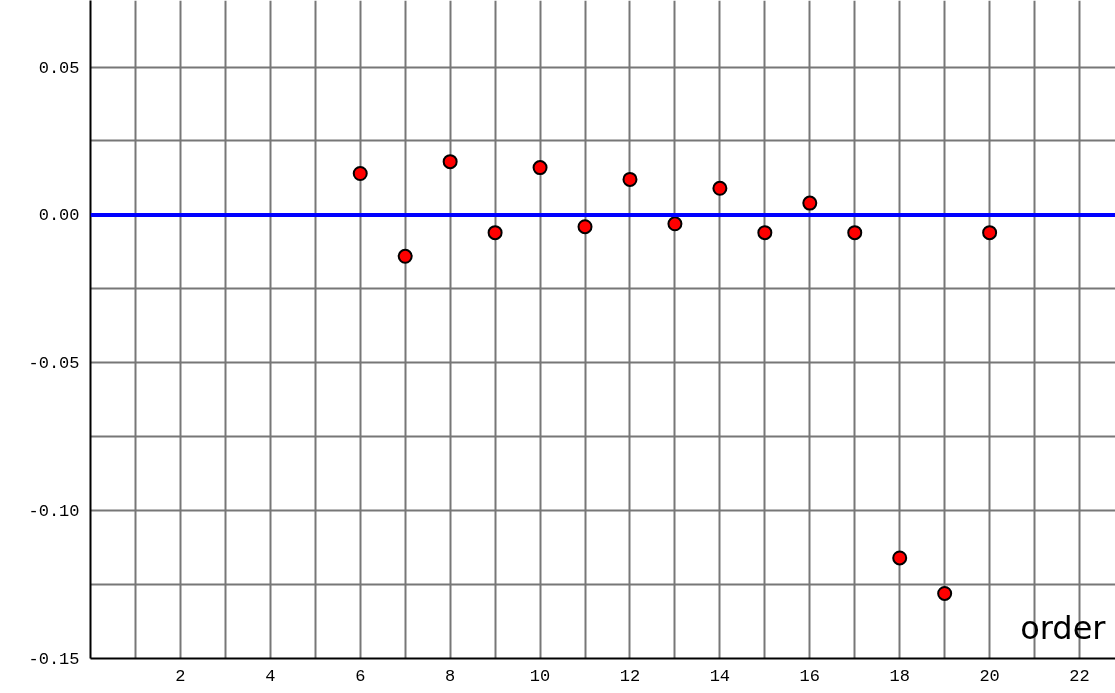  I want to click on x-tick-label: 18, so click(899, 676).